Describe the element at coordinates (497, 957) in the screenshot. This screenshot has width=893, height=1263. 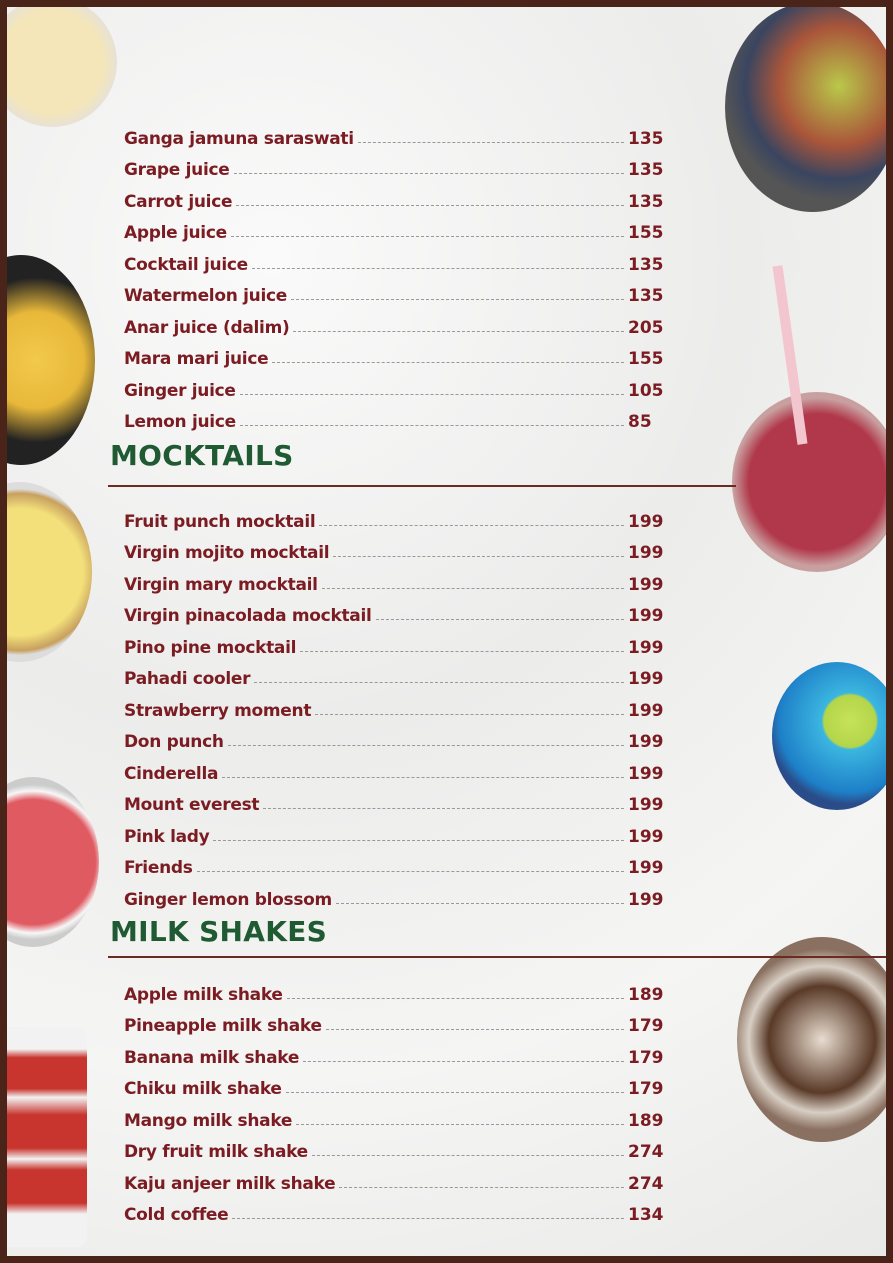
I see `milk-shakes-divider` at that location.